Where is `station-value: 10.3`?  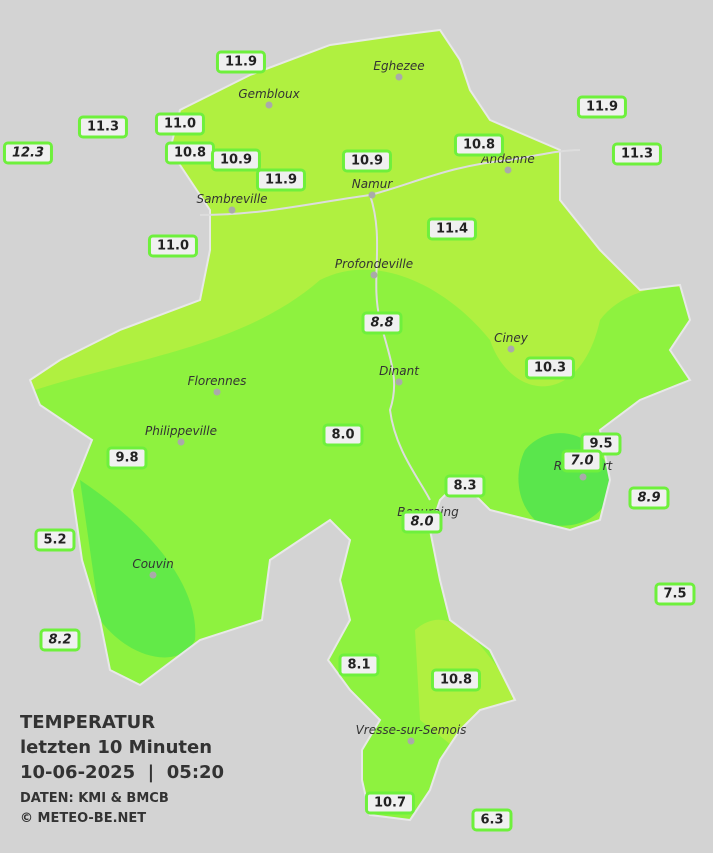
station-value: 10.3 is located at coordinates (550, 368).